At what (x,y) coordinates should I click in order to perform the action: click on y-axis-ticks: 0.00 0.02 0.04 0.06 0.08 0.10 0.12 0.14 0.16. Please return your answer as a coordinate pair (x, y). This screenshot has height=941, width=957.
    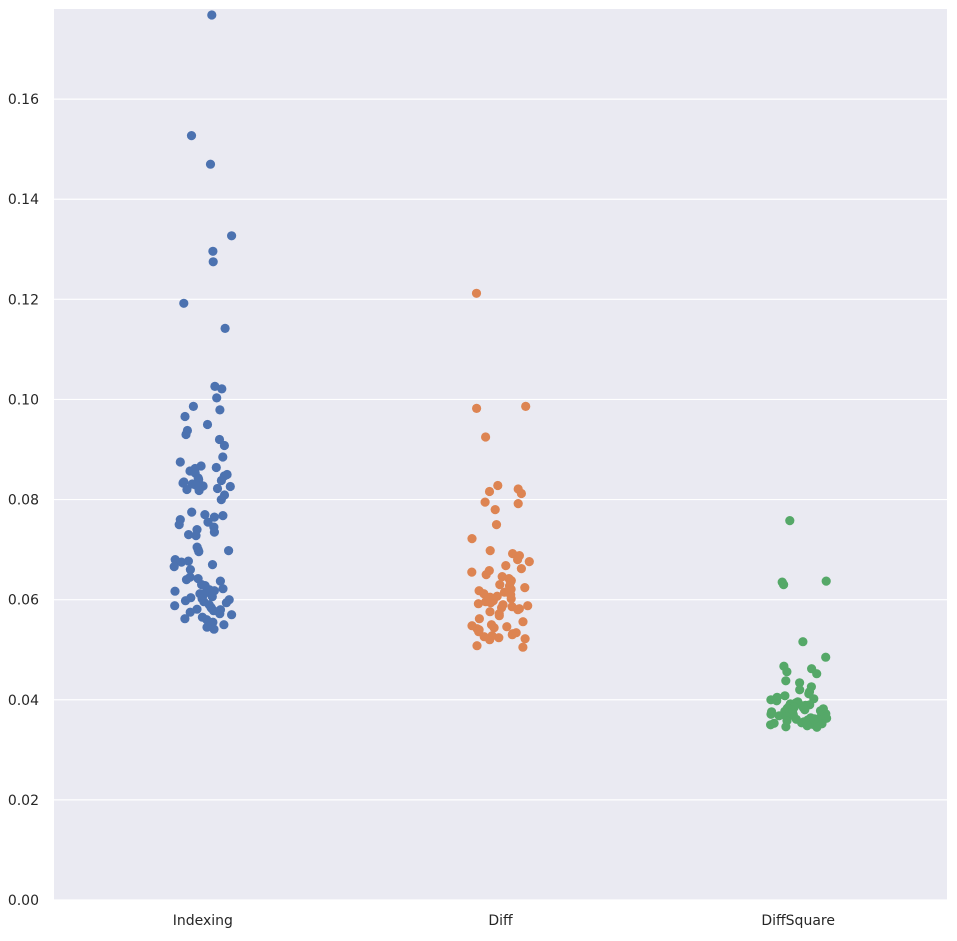
    Looking at the image, I should click on (23, 500).